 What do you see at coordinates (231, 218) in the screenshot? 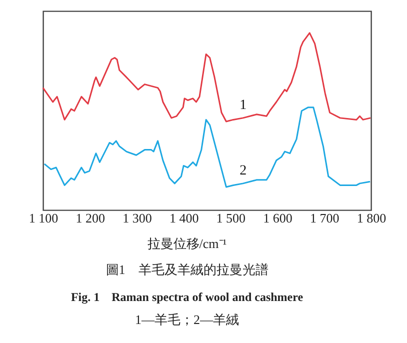
I see `x-tick-label: 1 500` at bounding box center [231, 218].